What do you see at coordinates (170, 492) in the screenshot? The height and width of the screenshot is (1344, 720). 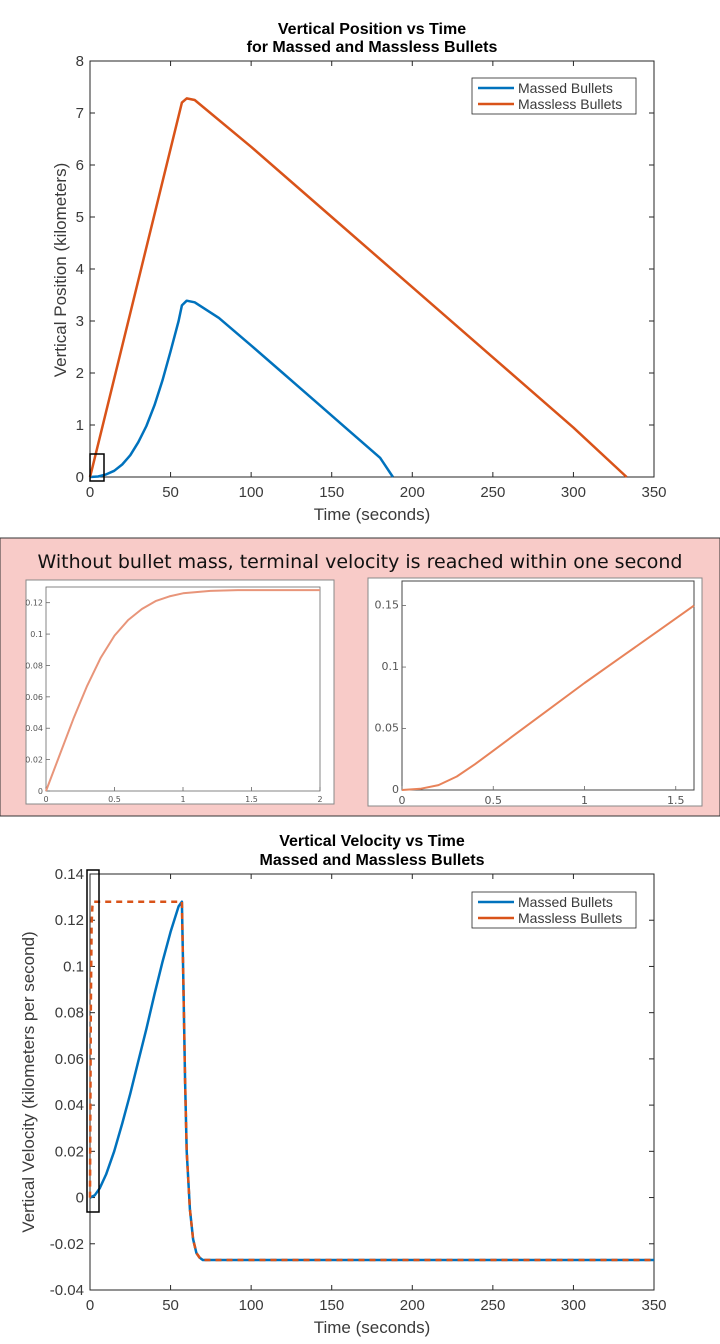 I see `position-x-tick-label: 50` at bounding box center [170, 492].